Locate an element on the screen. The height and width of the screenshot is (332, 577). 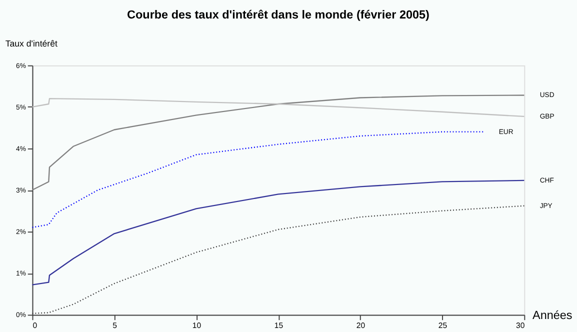
x-tick-label: 25 is located at coordinates (443, 325).